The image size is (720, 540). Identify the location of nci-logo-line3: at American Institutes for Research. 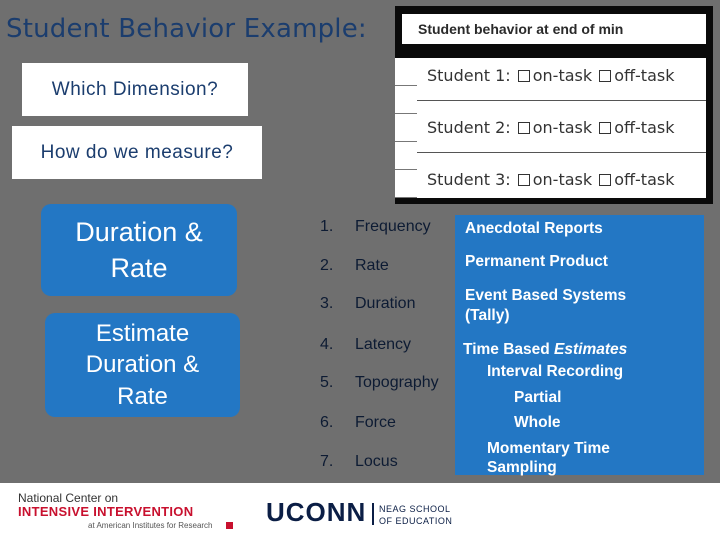
(150, 525).